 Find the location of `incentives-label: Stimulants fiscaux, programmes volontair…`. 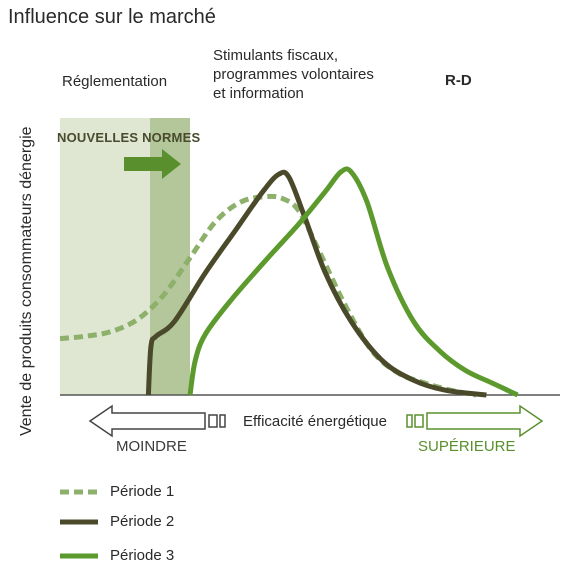

incentives-label: Stimulants fiscaux, programmes volontair… is located at coordinates (293, 74).